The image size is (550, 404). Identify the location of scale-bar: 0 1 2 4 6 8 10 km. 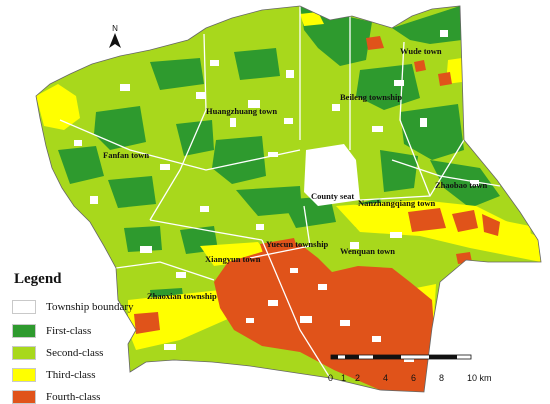
(410, 368).